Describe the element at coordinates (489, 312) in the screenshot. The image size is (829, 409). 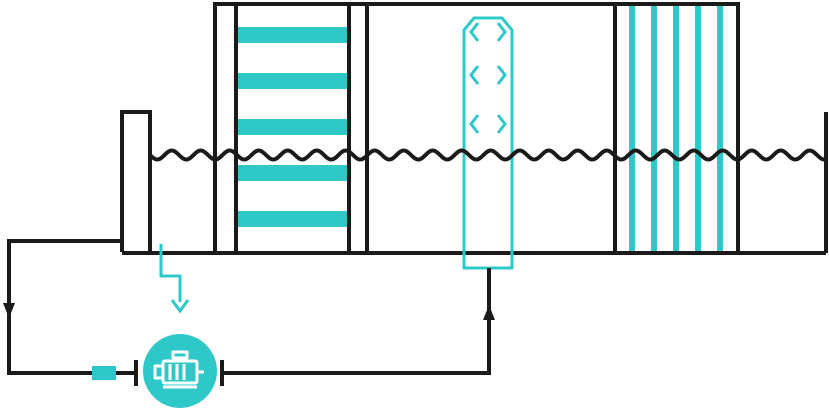
I see `flow-arrow-up-icon` at that location.